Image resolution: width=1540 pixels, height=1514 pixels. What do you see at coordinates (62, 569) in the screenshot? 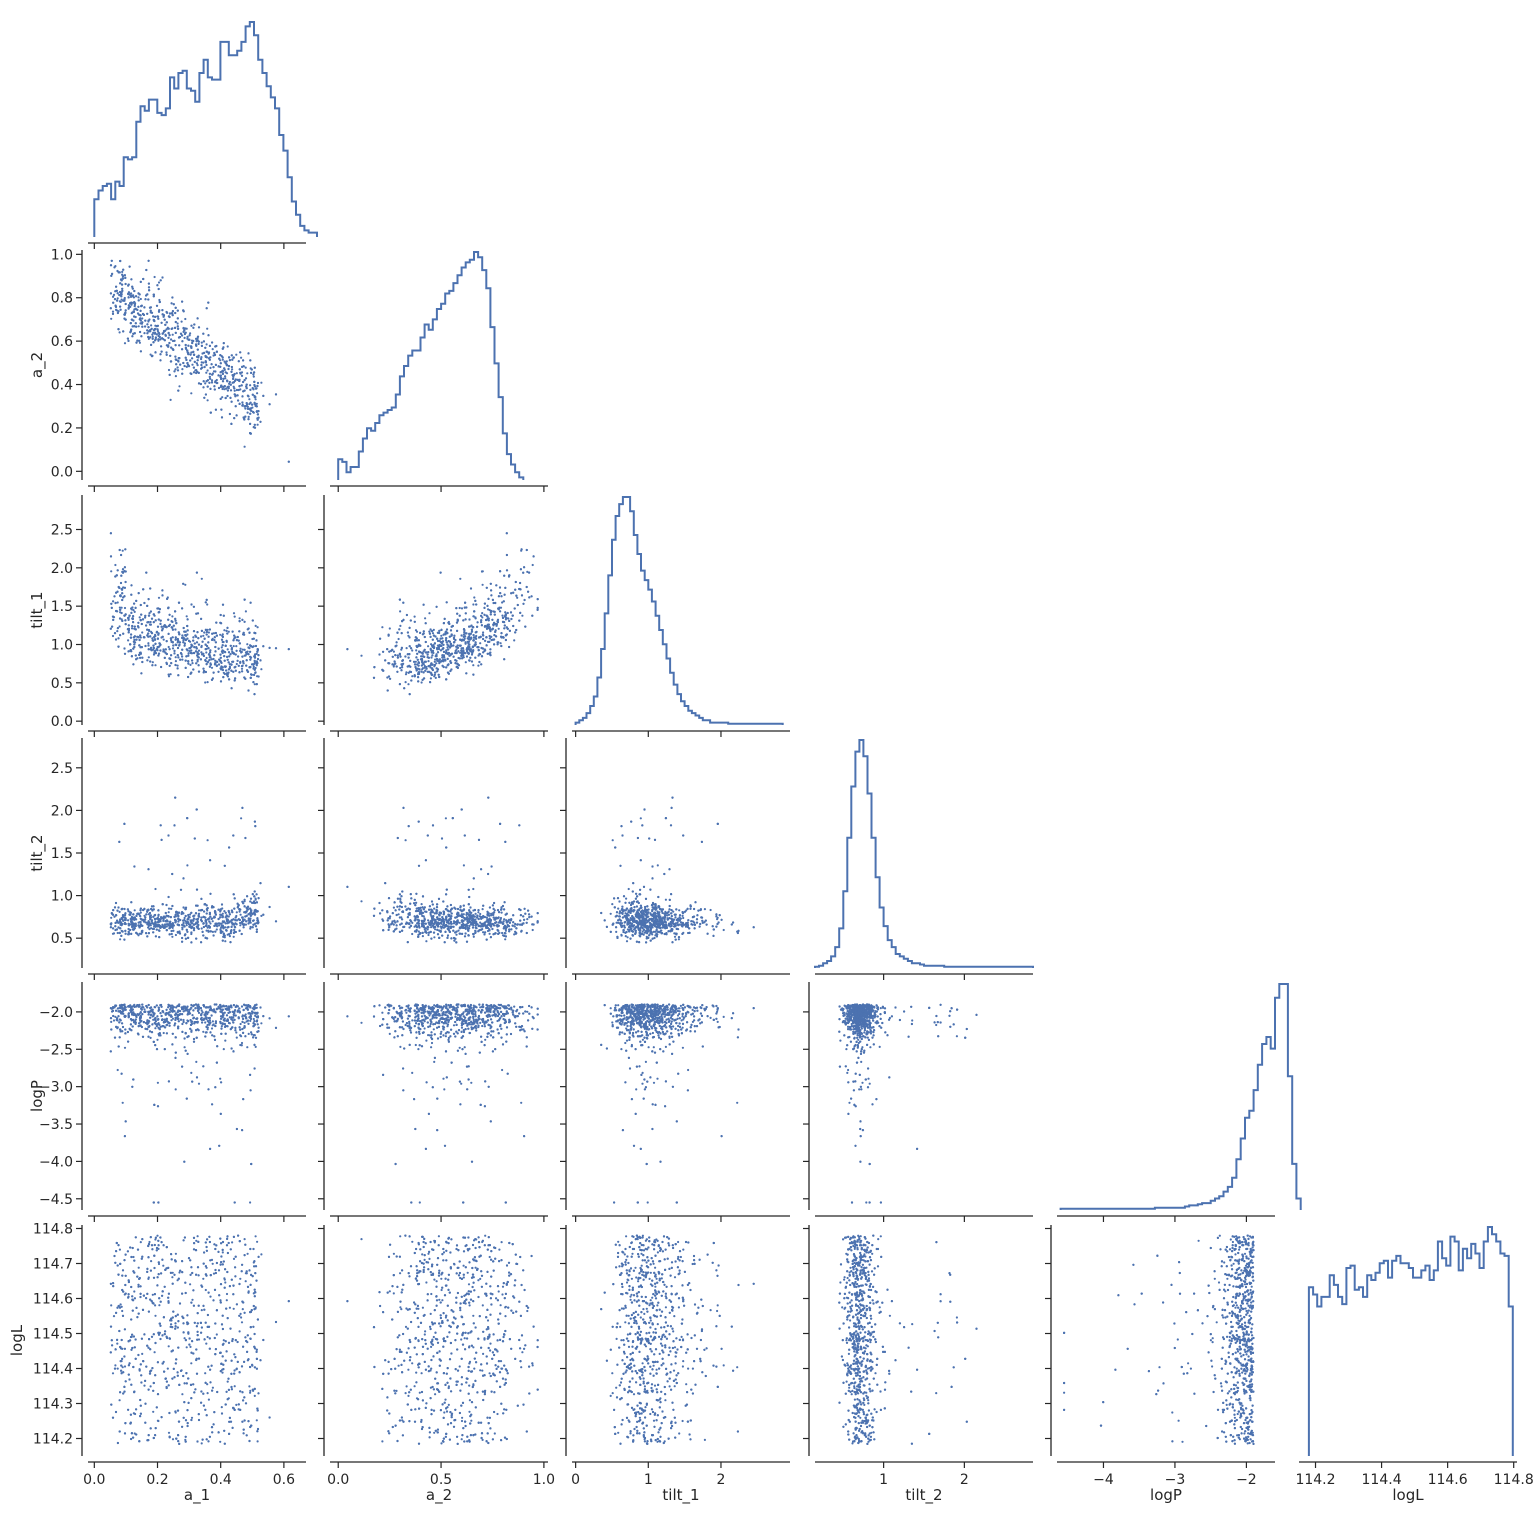
I see `y-tick-label: 2.0` at bounding box center [62, 569].